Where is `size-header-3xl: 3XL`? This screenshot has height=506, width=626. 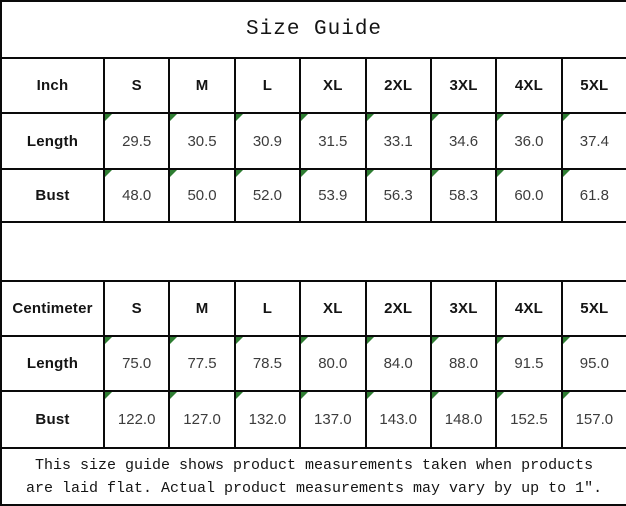
size-header-3xl: 3XL is located at coordinates (463, 308).